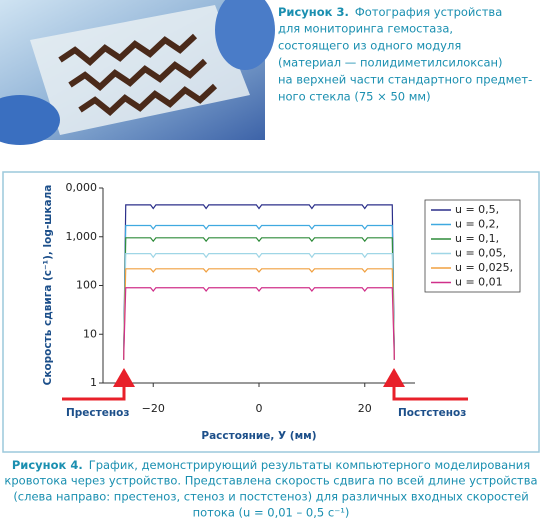 Image resolution: width=542 pixels, height=526 pixels. Describe the element at coordinates (428, 12) in the screenshot. I see `caption-line: Фотография устройства` at that location.